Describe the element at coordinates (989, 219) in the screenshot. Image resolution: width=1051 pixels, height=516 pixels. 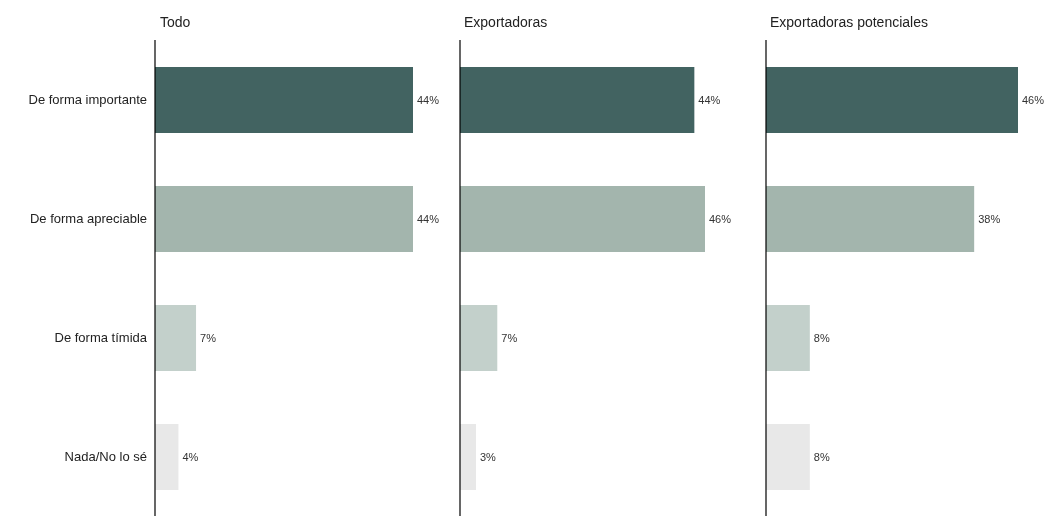
I see `data-label: 38%` at that location.